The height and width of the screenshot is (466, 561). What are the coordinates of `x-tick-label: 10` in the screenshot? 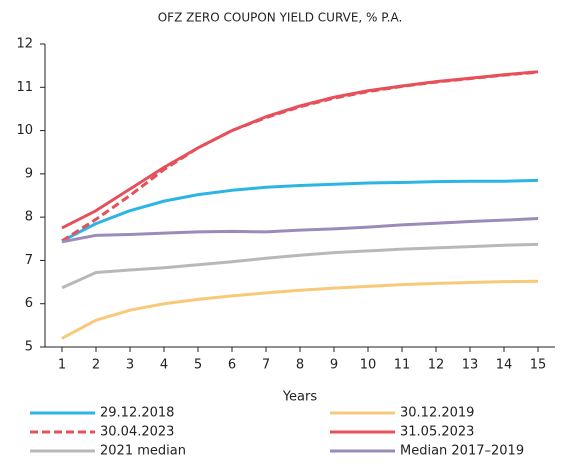 It's located at (368, 365).